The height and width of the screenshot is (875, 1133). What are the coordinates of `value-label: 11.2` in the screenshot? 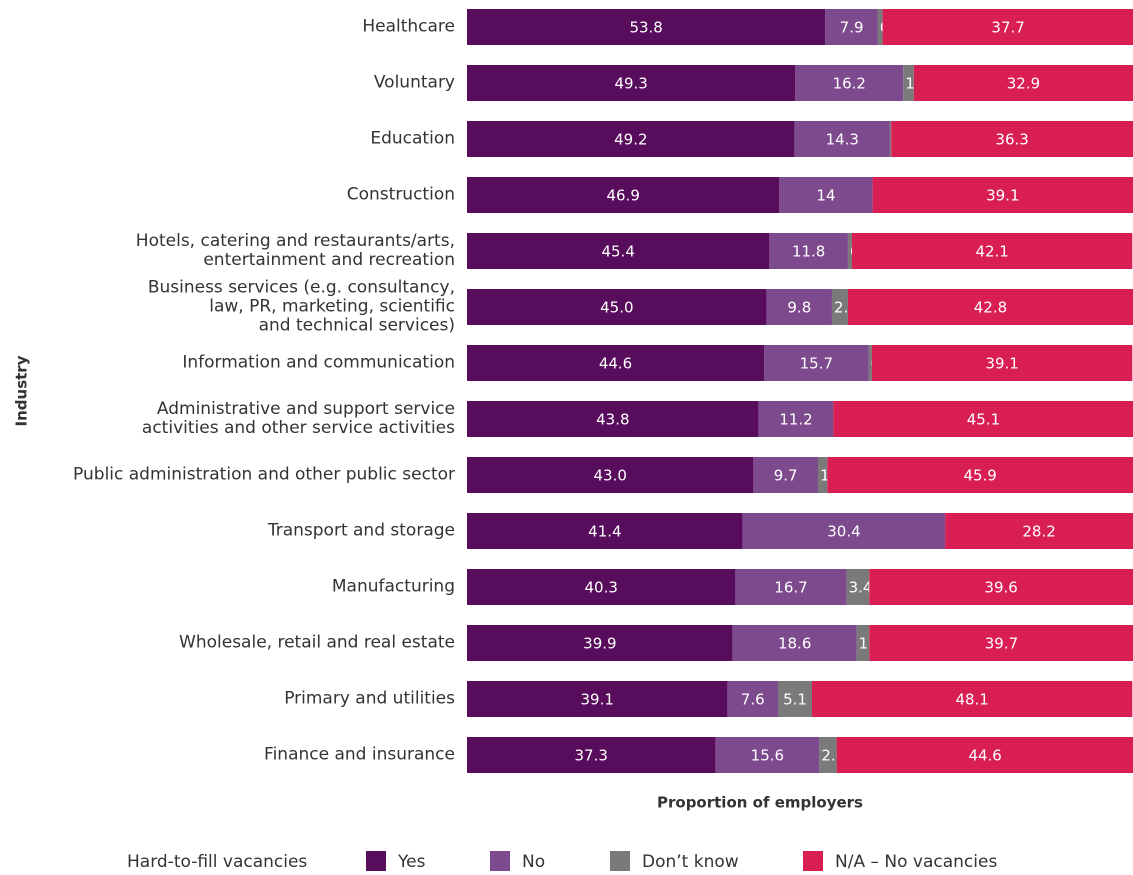 It's located at (795, 420).